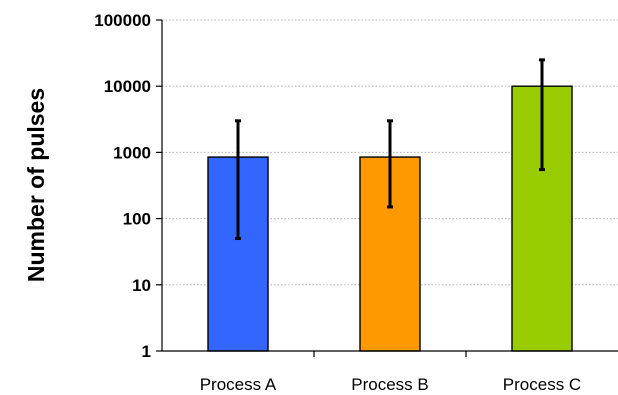 Image resolution: width=618 pixels, height=395 pixels. What do you see at coordinates (146, 351) in the screenshot?
I see `y-tick-label-1: 1` at bounding box center [146, 351].